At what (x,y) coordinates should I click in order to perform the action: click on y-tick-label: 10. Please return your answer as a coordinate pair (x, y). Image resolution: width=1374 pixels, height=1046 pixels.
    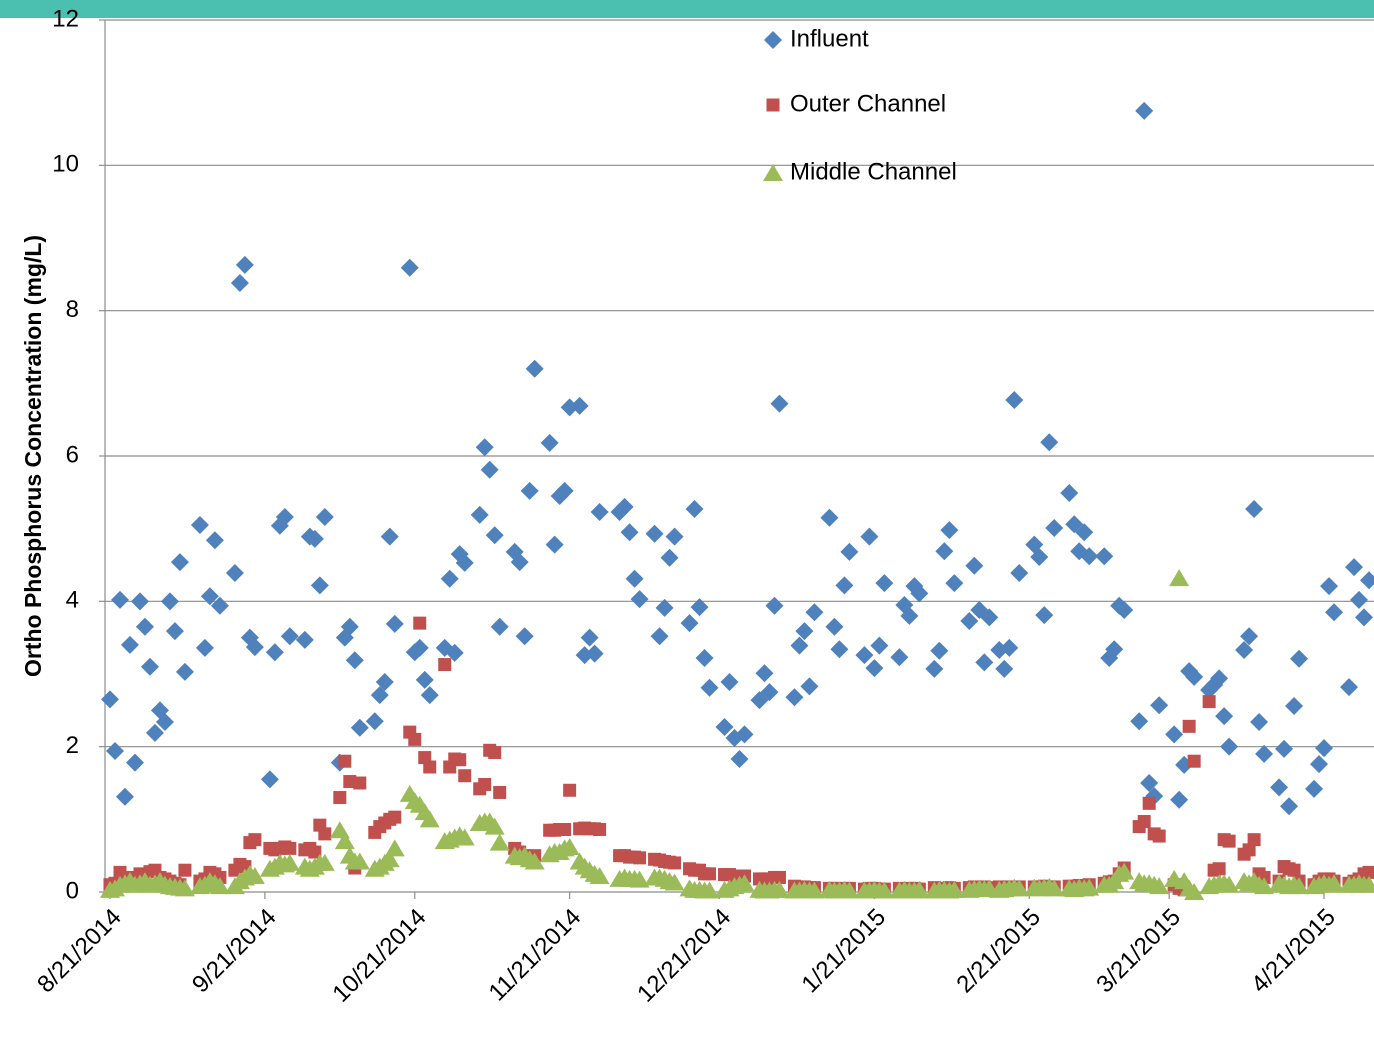
    Looking at the image, I should click on (65, 164).